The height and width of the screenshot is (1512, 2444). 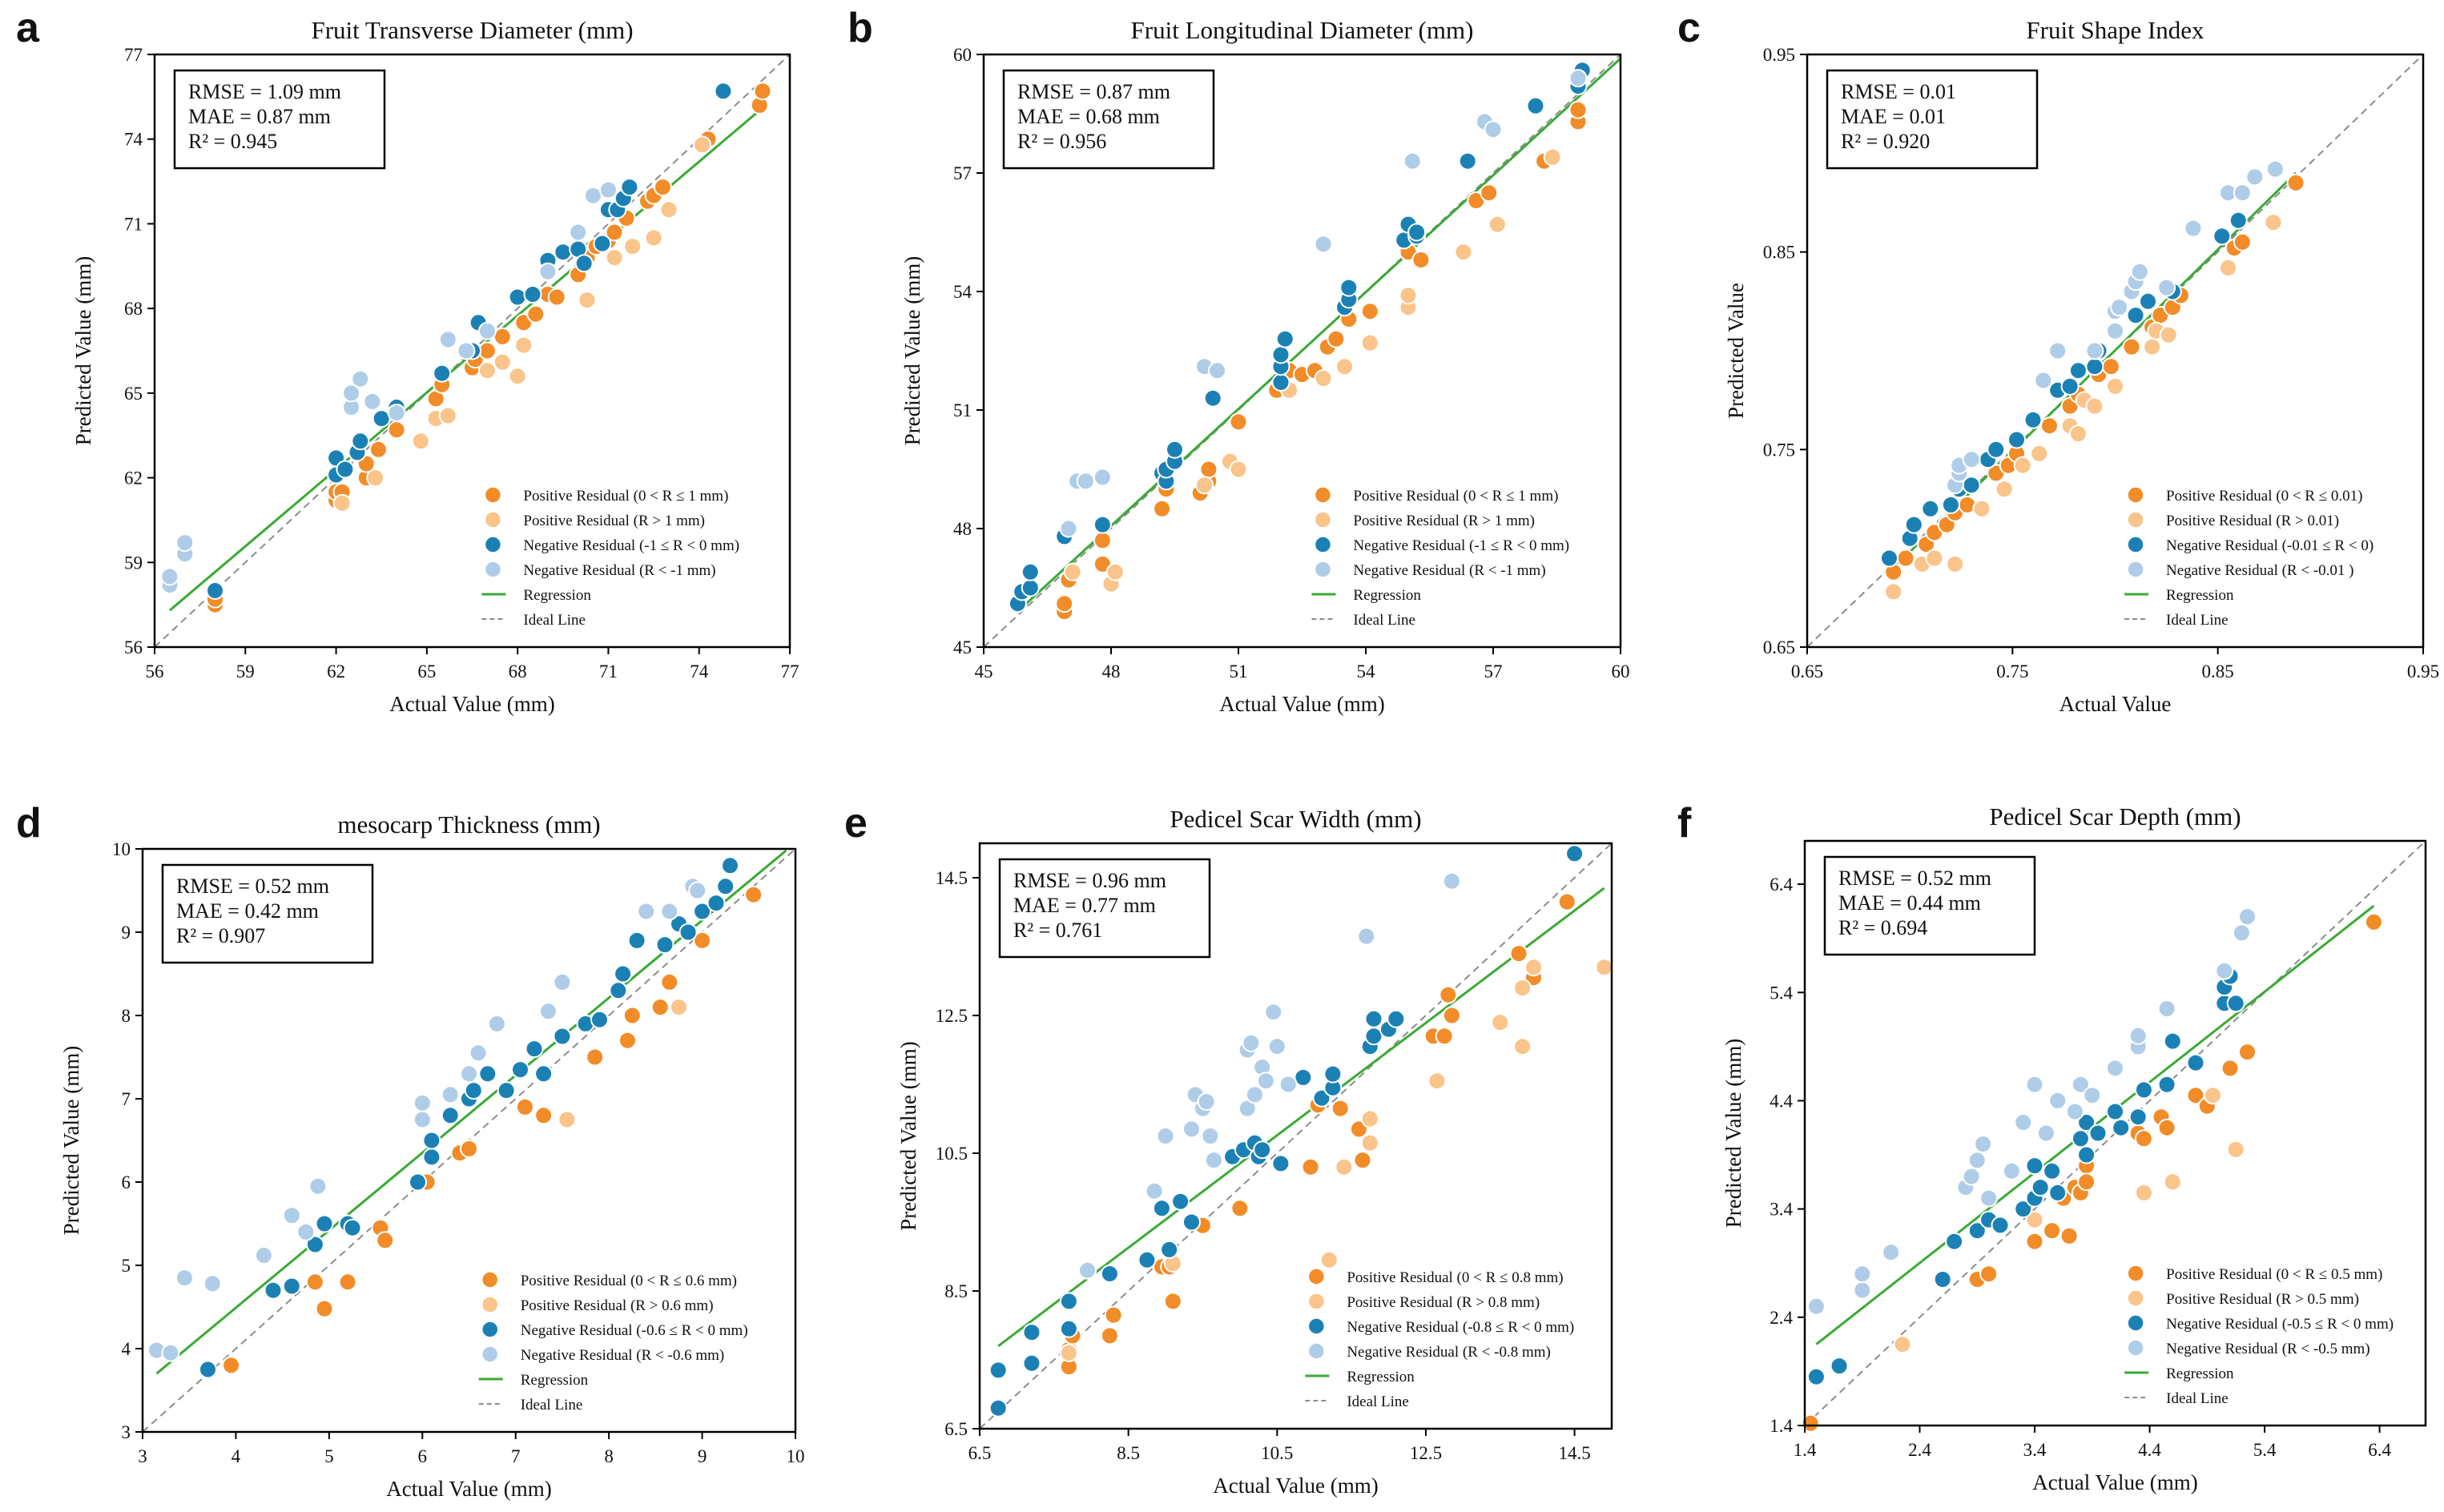 I want to click on metric-line: R² = 0.761, so click(x=1057, y=930).